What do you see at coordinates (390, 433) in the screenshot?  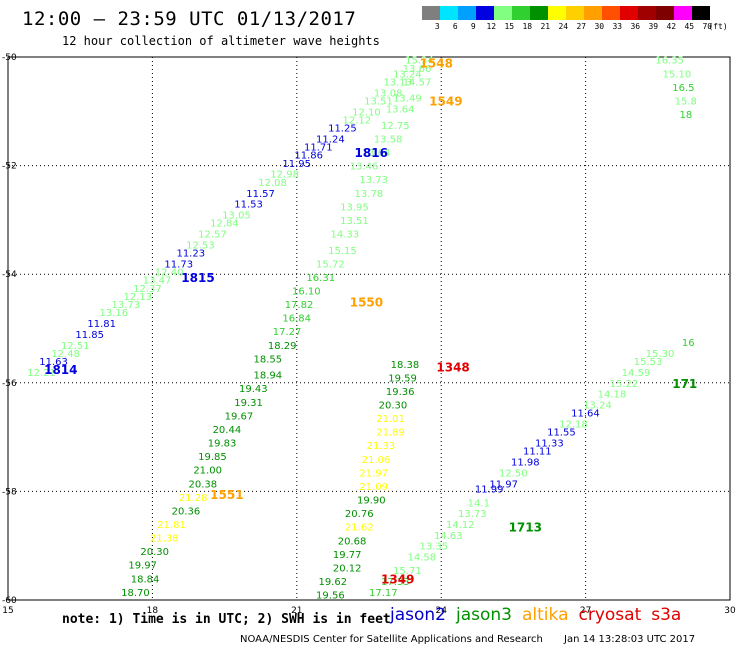 I see `wave-height-label: 21.89` at bounding box center [390, 433].